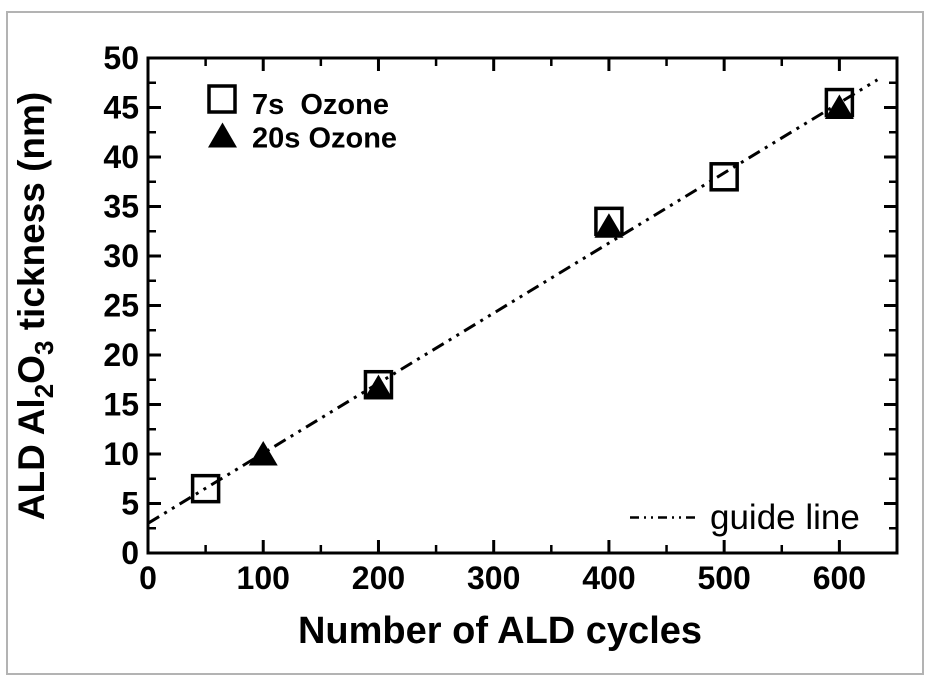 The image size is (930, 684). What do you see at coordinates (324, 139) in the screenshot?
I see `legend-label-20s-ozone: 20s Ozone` at bounding box center [324, 139].